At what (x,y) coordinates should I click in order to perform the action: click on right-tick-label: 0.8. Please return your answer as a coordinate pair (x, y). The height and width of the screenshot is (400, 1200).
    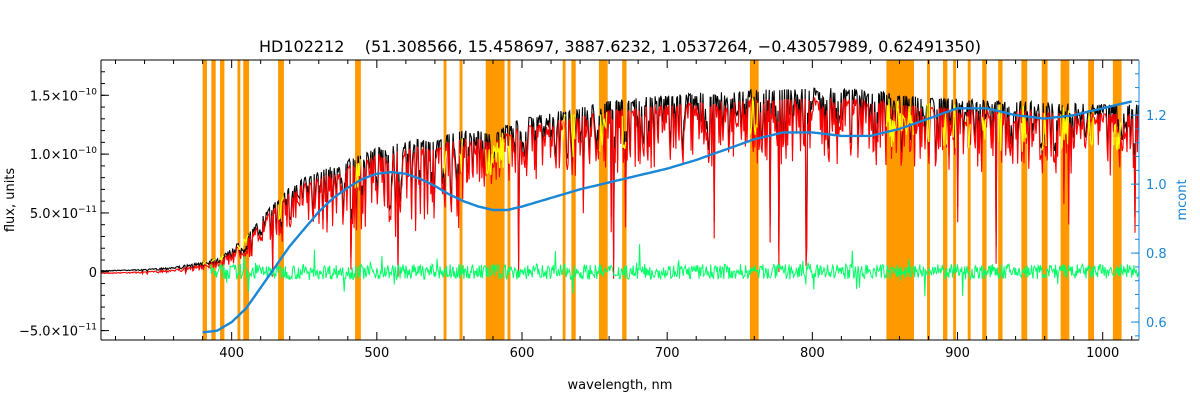
    Looking at the image, I should click on (1156, 254).